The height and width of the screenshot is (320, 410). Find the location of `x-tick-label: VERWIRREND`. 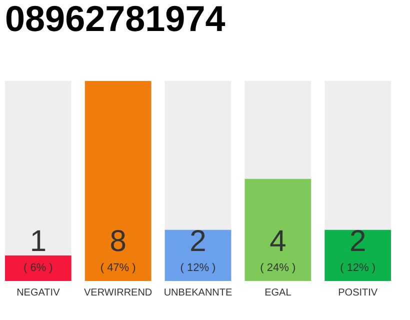

x-tick-label: VERWIRREND is located at coordinates (118, 293).